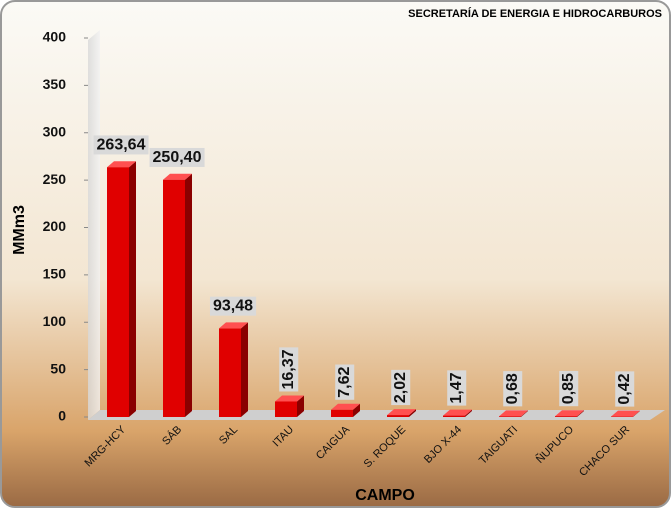 The height and width of the screenshot is (508, 671). I want to click on value-label: 93,48, so click(233, 306).